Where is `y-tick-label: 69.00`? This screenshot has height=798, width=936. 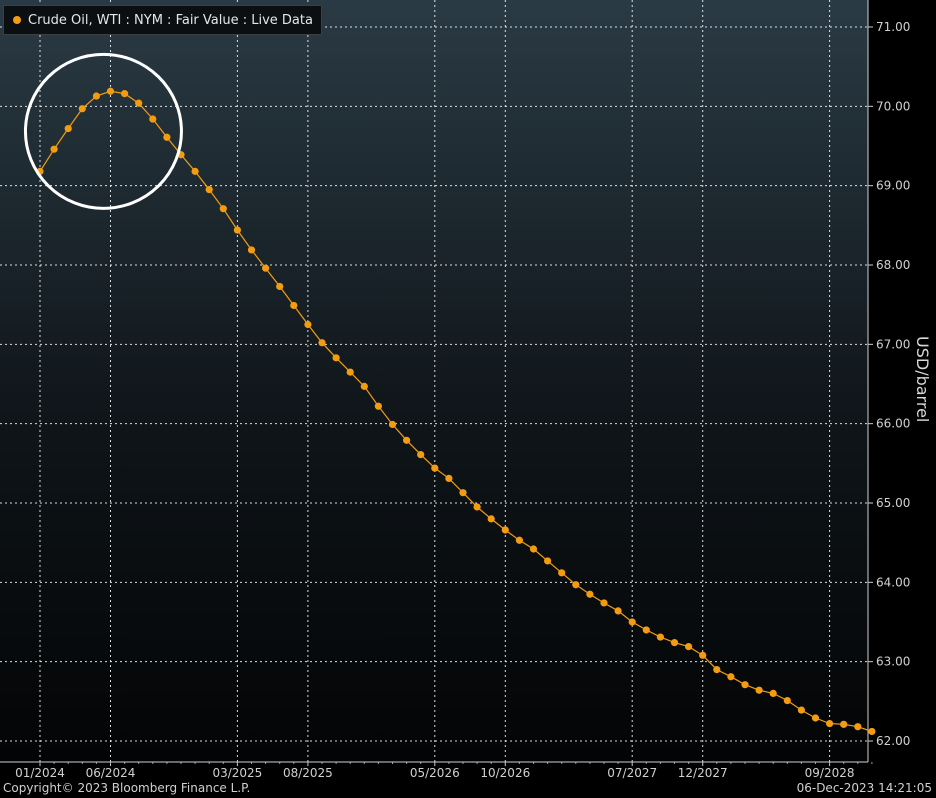 y-tick-label: 69.00 is located at coordinates (893, 186).